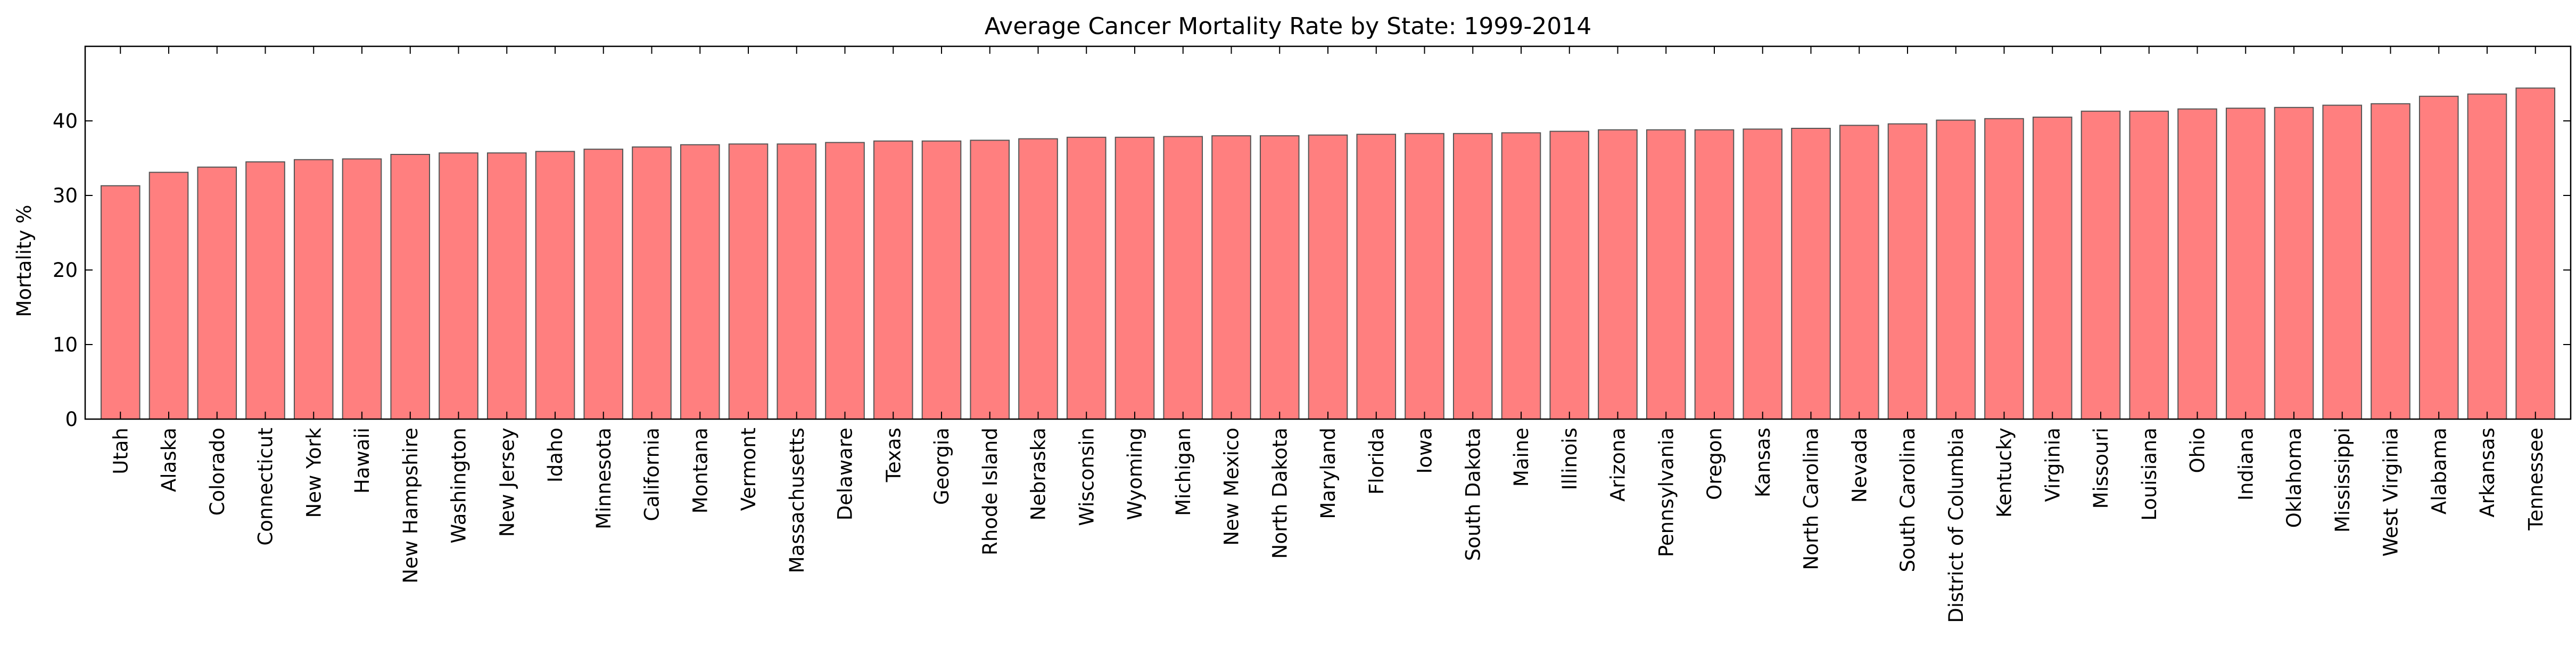  Describe the element at coordinates (797, 500) in the screenshot. I see `x-tick-label: Massachusetts` at that location.